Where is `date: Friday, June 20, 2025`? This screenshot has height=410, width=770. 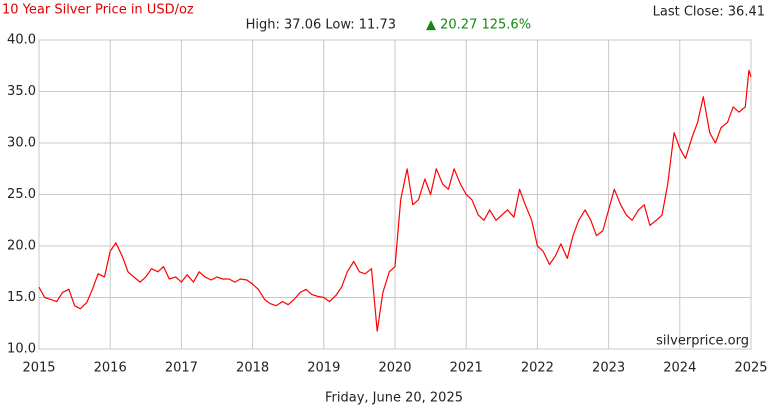 date: Friday, June 20, 2025 is located at coordinates (394, 398).